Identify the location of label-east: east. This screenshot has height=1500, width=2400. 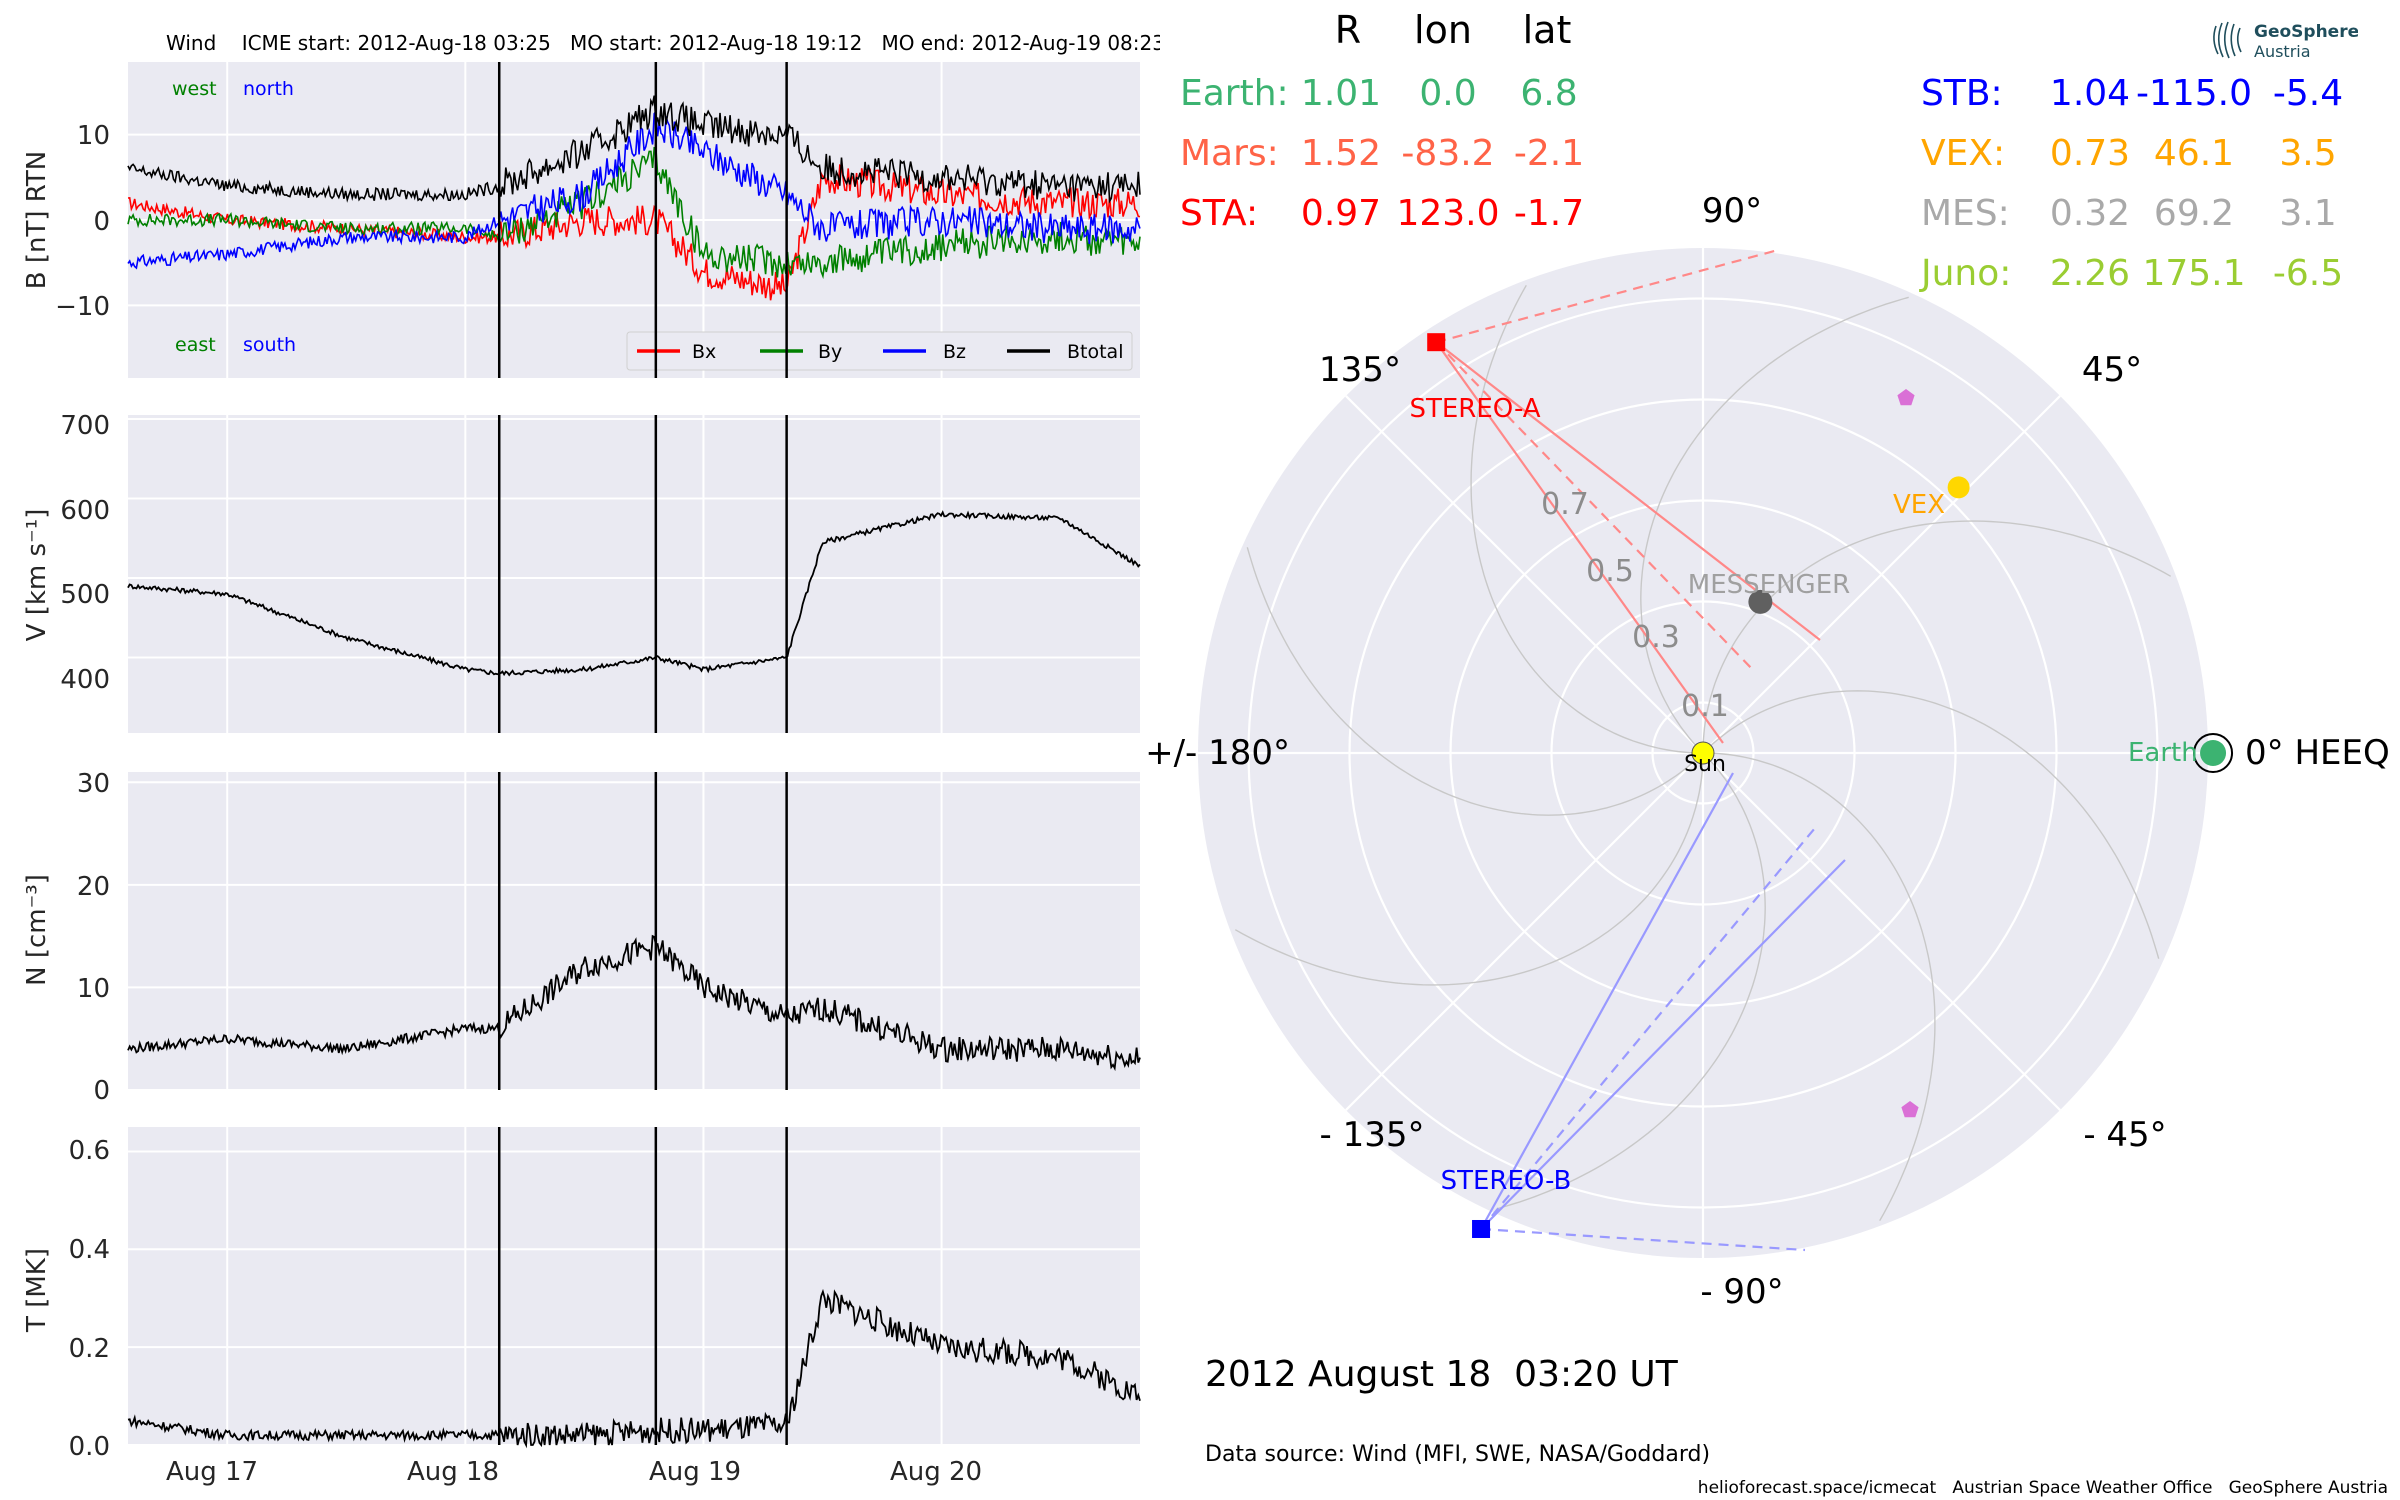
(195, 345).